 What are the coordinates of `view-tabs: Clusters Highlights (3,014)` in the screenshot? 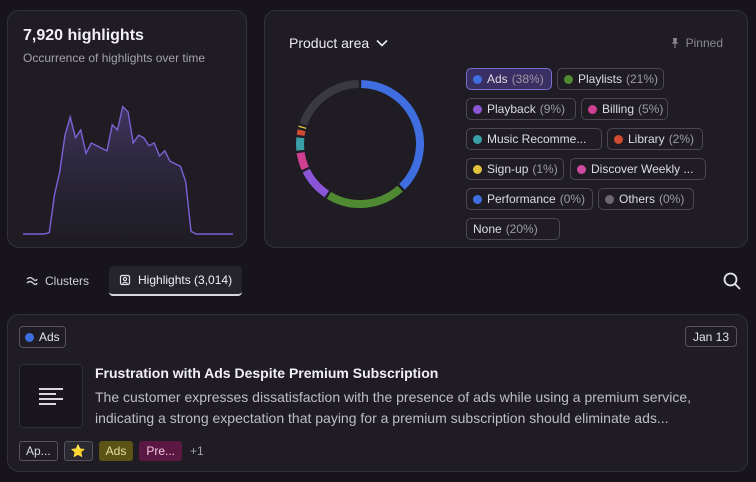 It's located at (129, 282).